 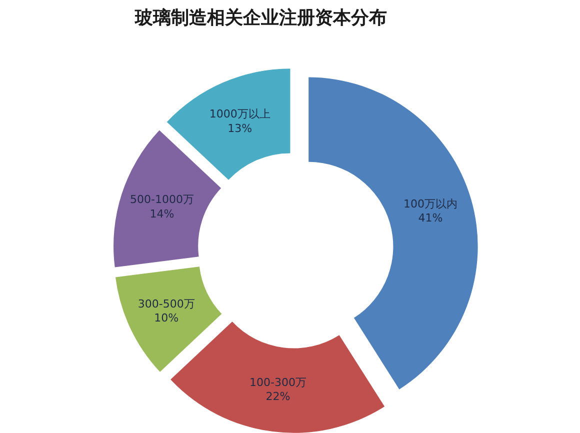 What do you see at coordinates (430, 203) in the screenshot?
I see `slice-label: 100万以内` at bounding box center [430, 203].